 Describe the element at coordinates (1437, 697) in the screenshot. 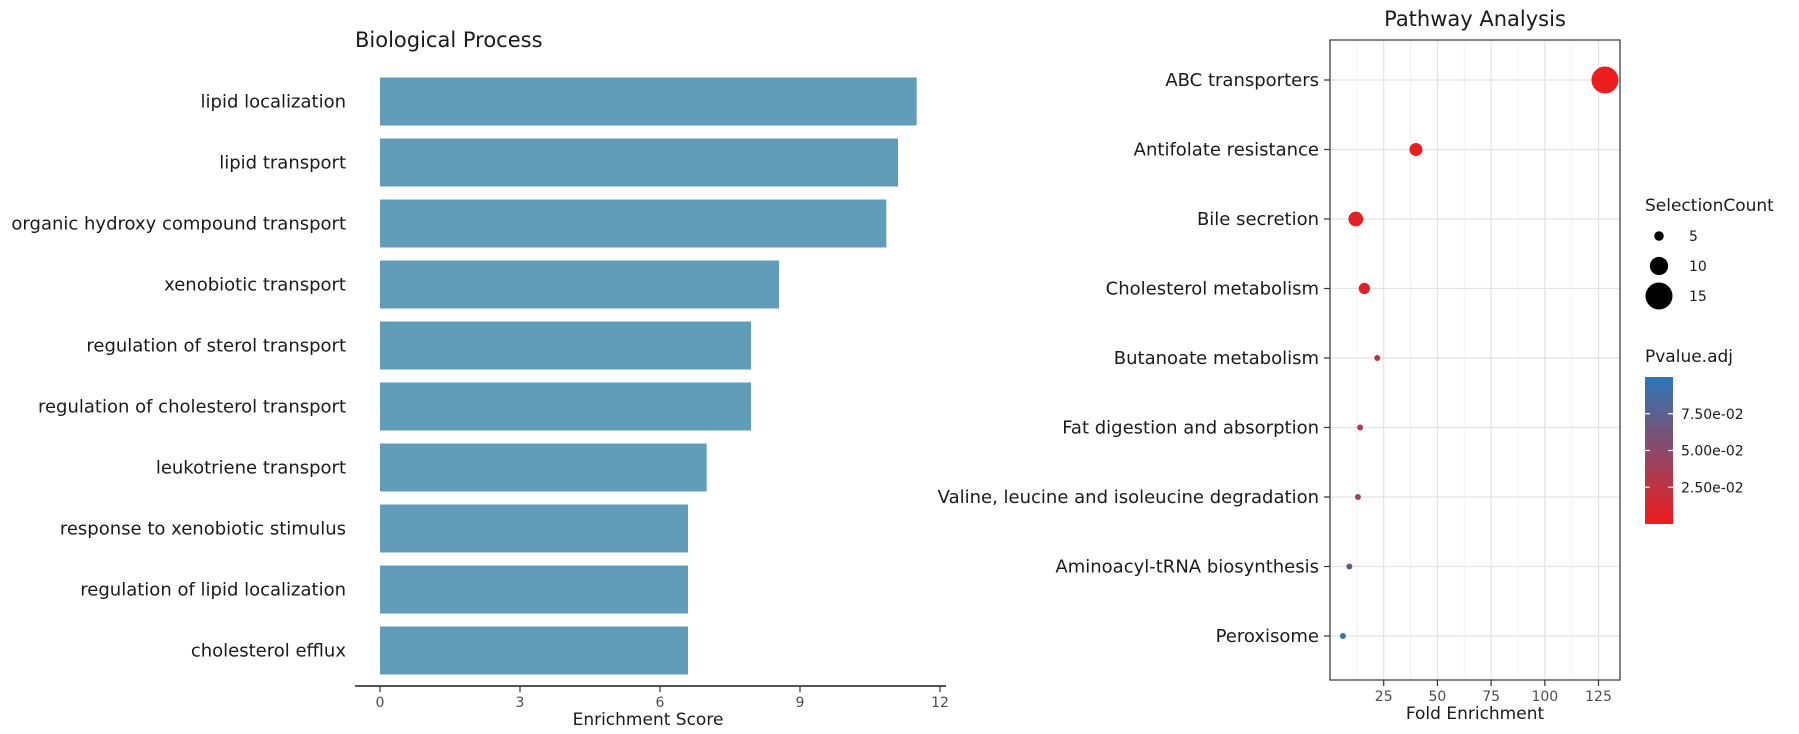

I see `dot-x-tick-label: 50` at that location.